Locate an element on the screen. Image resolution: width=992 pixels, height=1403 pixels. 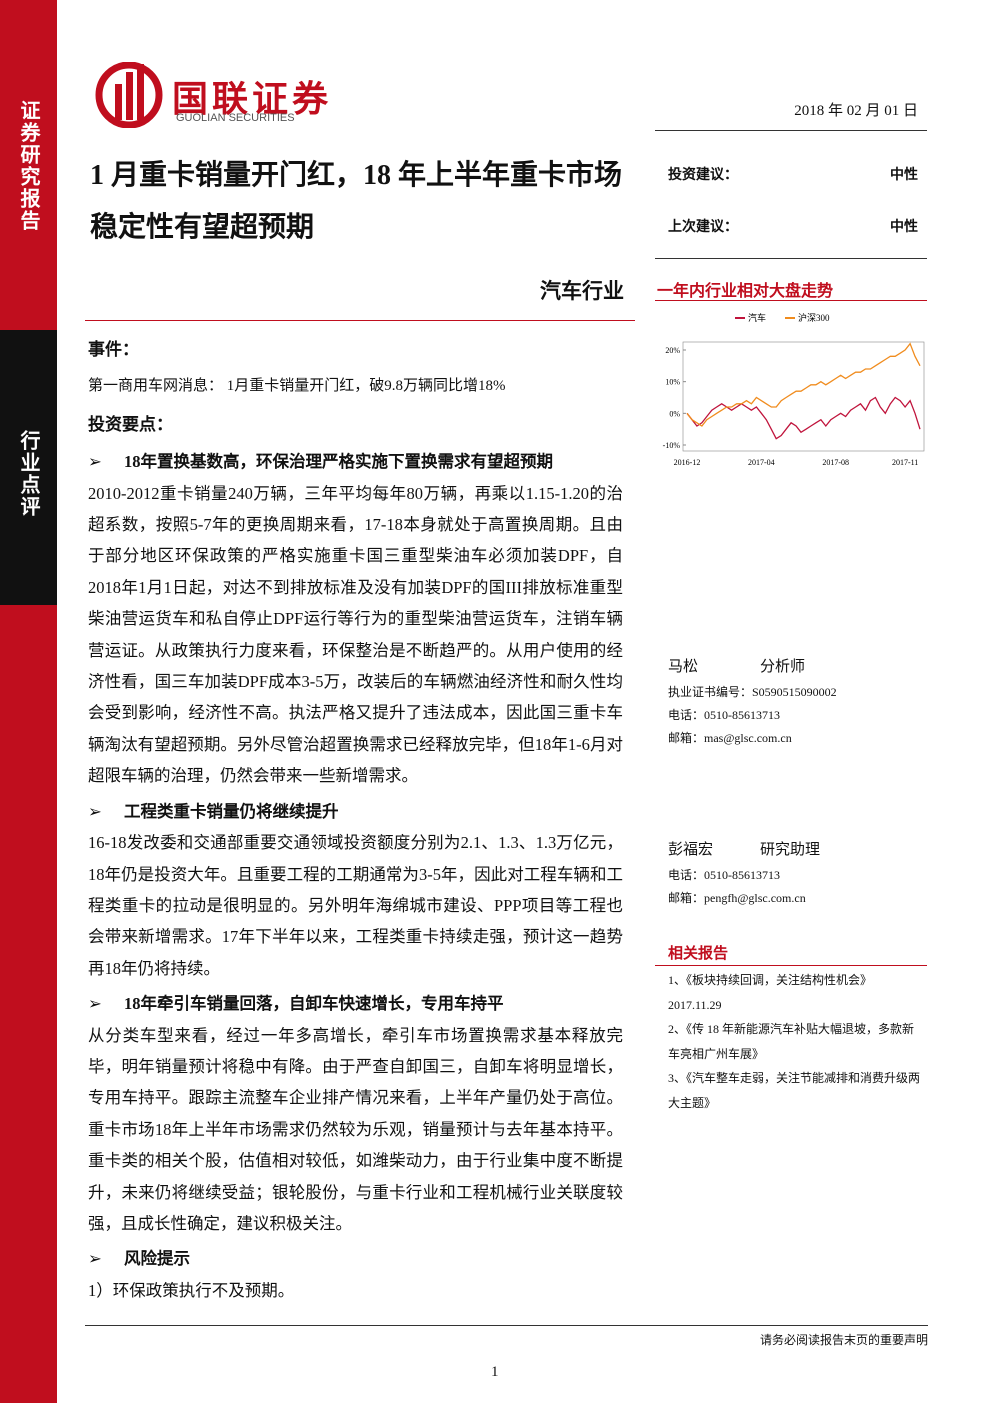
analyst-name: 彭福宏 is located at coordinates (691, 850).